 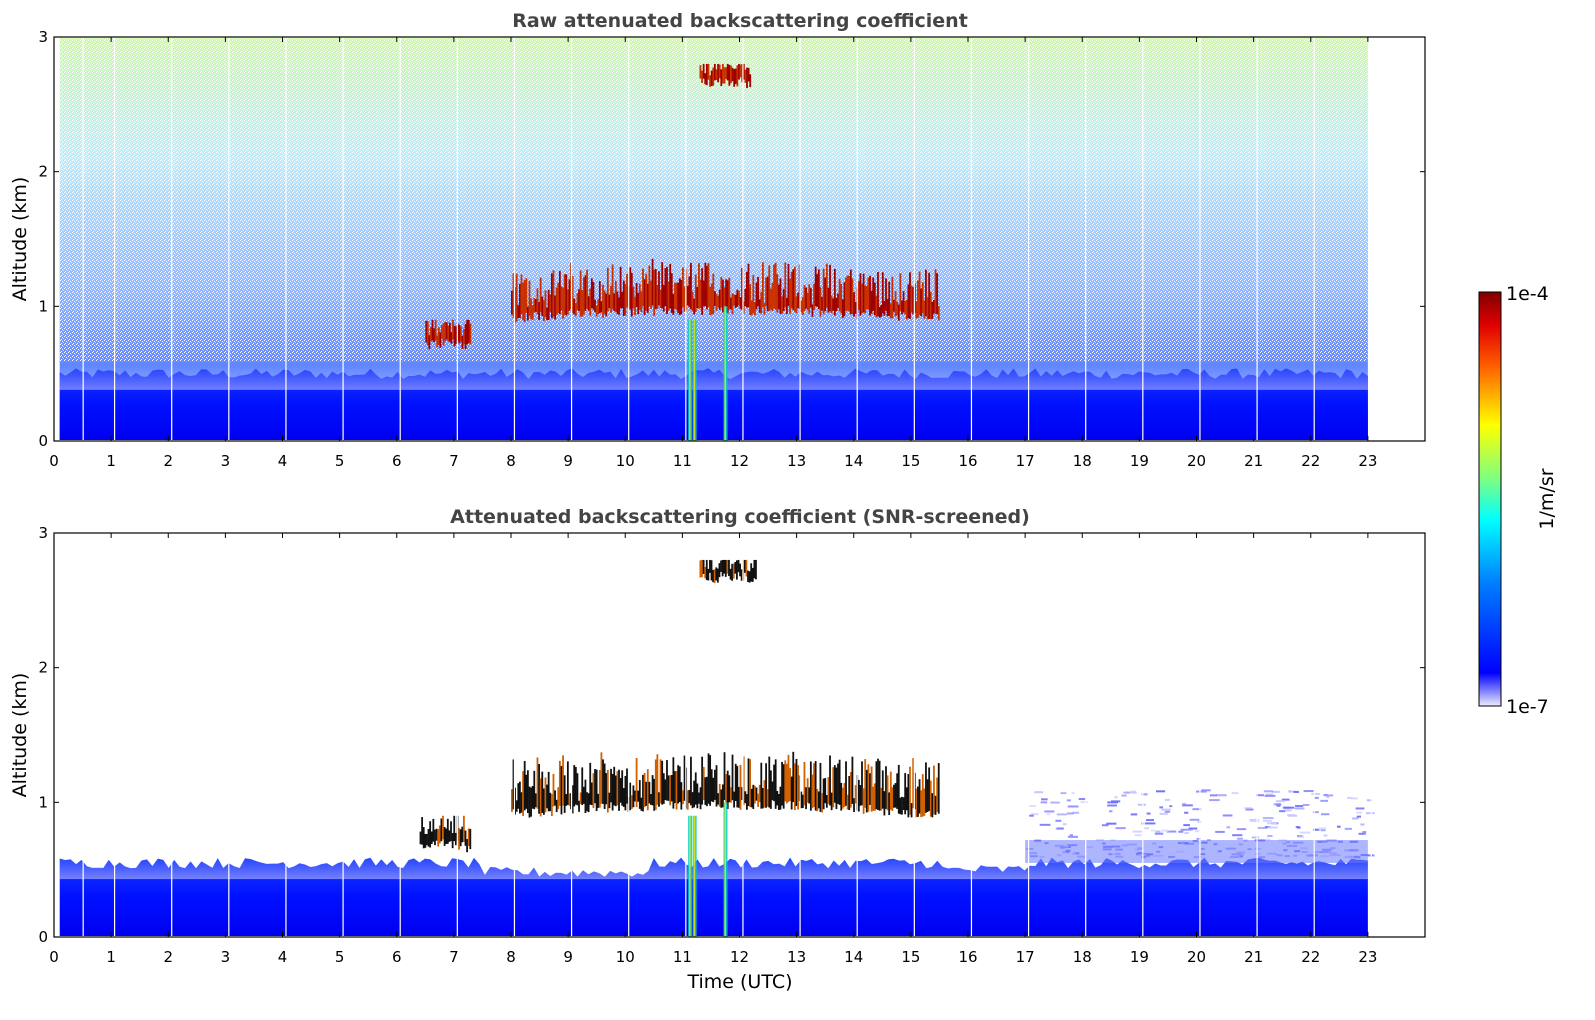 I want to click on colorbar-min-label: 1e-7, so click(x=1527, y=707).